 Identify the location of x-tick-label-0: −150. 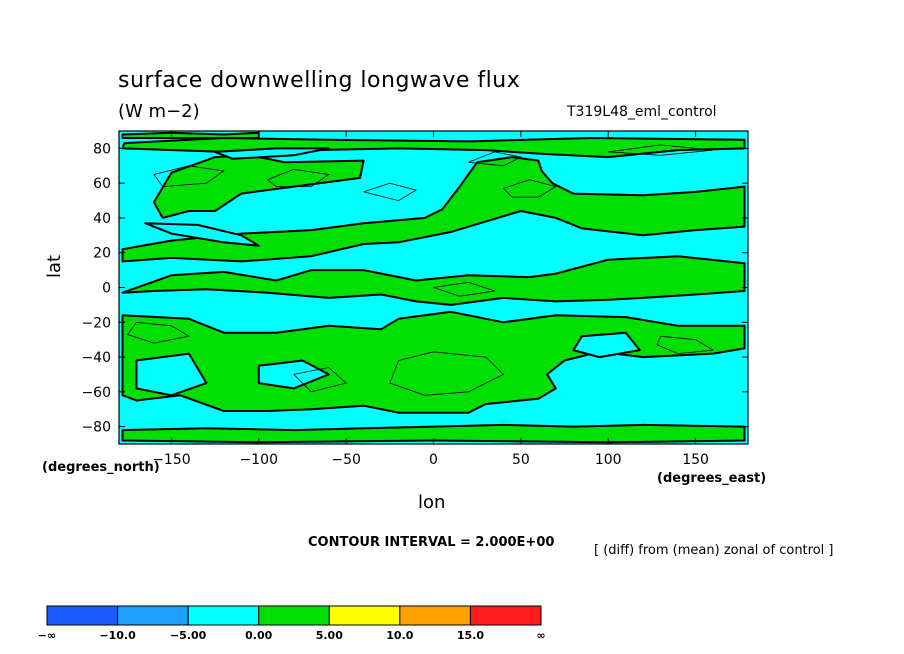
(171, 460).